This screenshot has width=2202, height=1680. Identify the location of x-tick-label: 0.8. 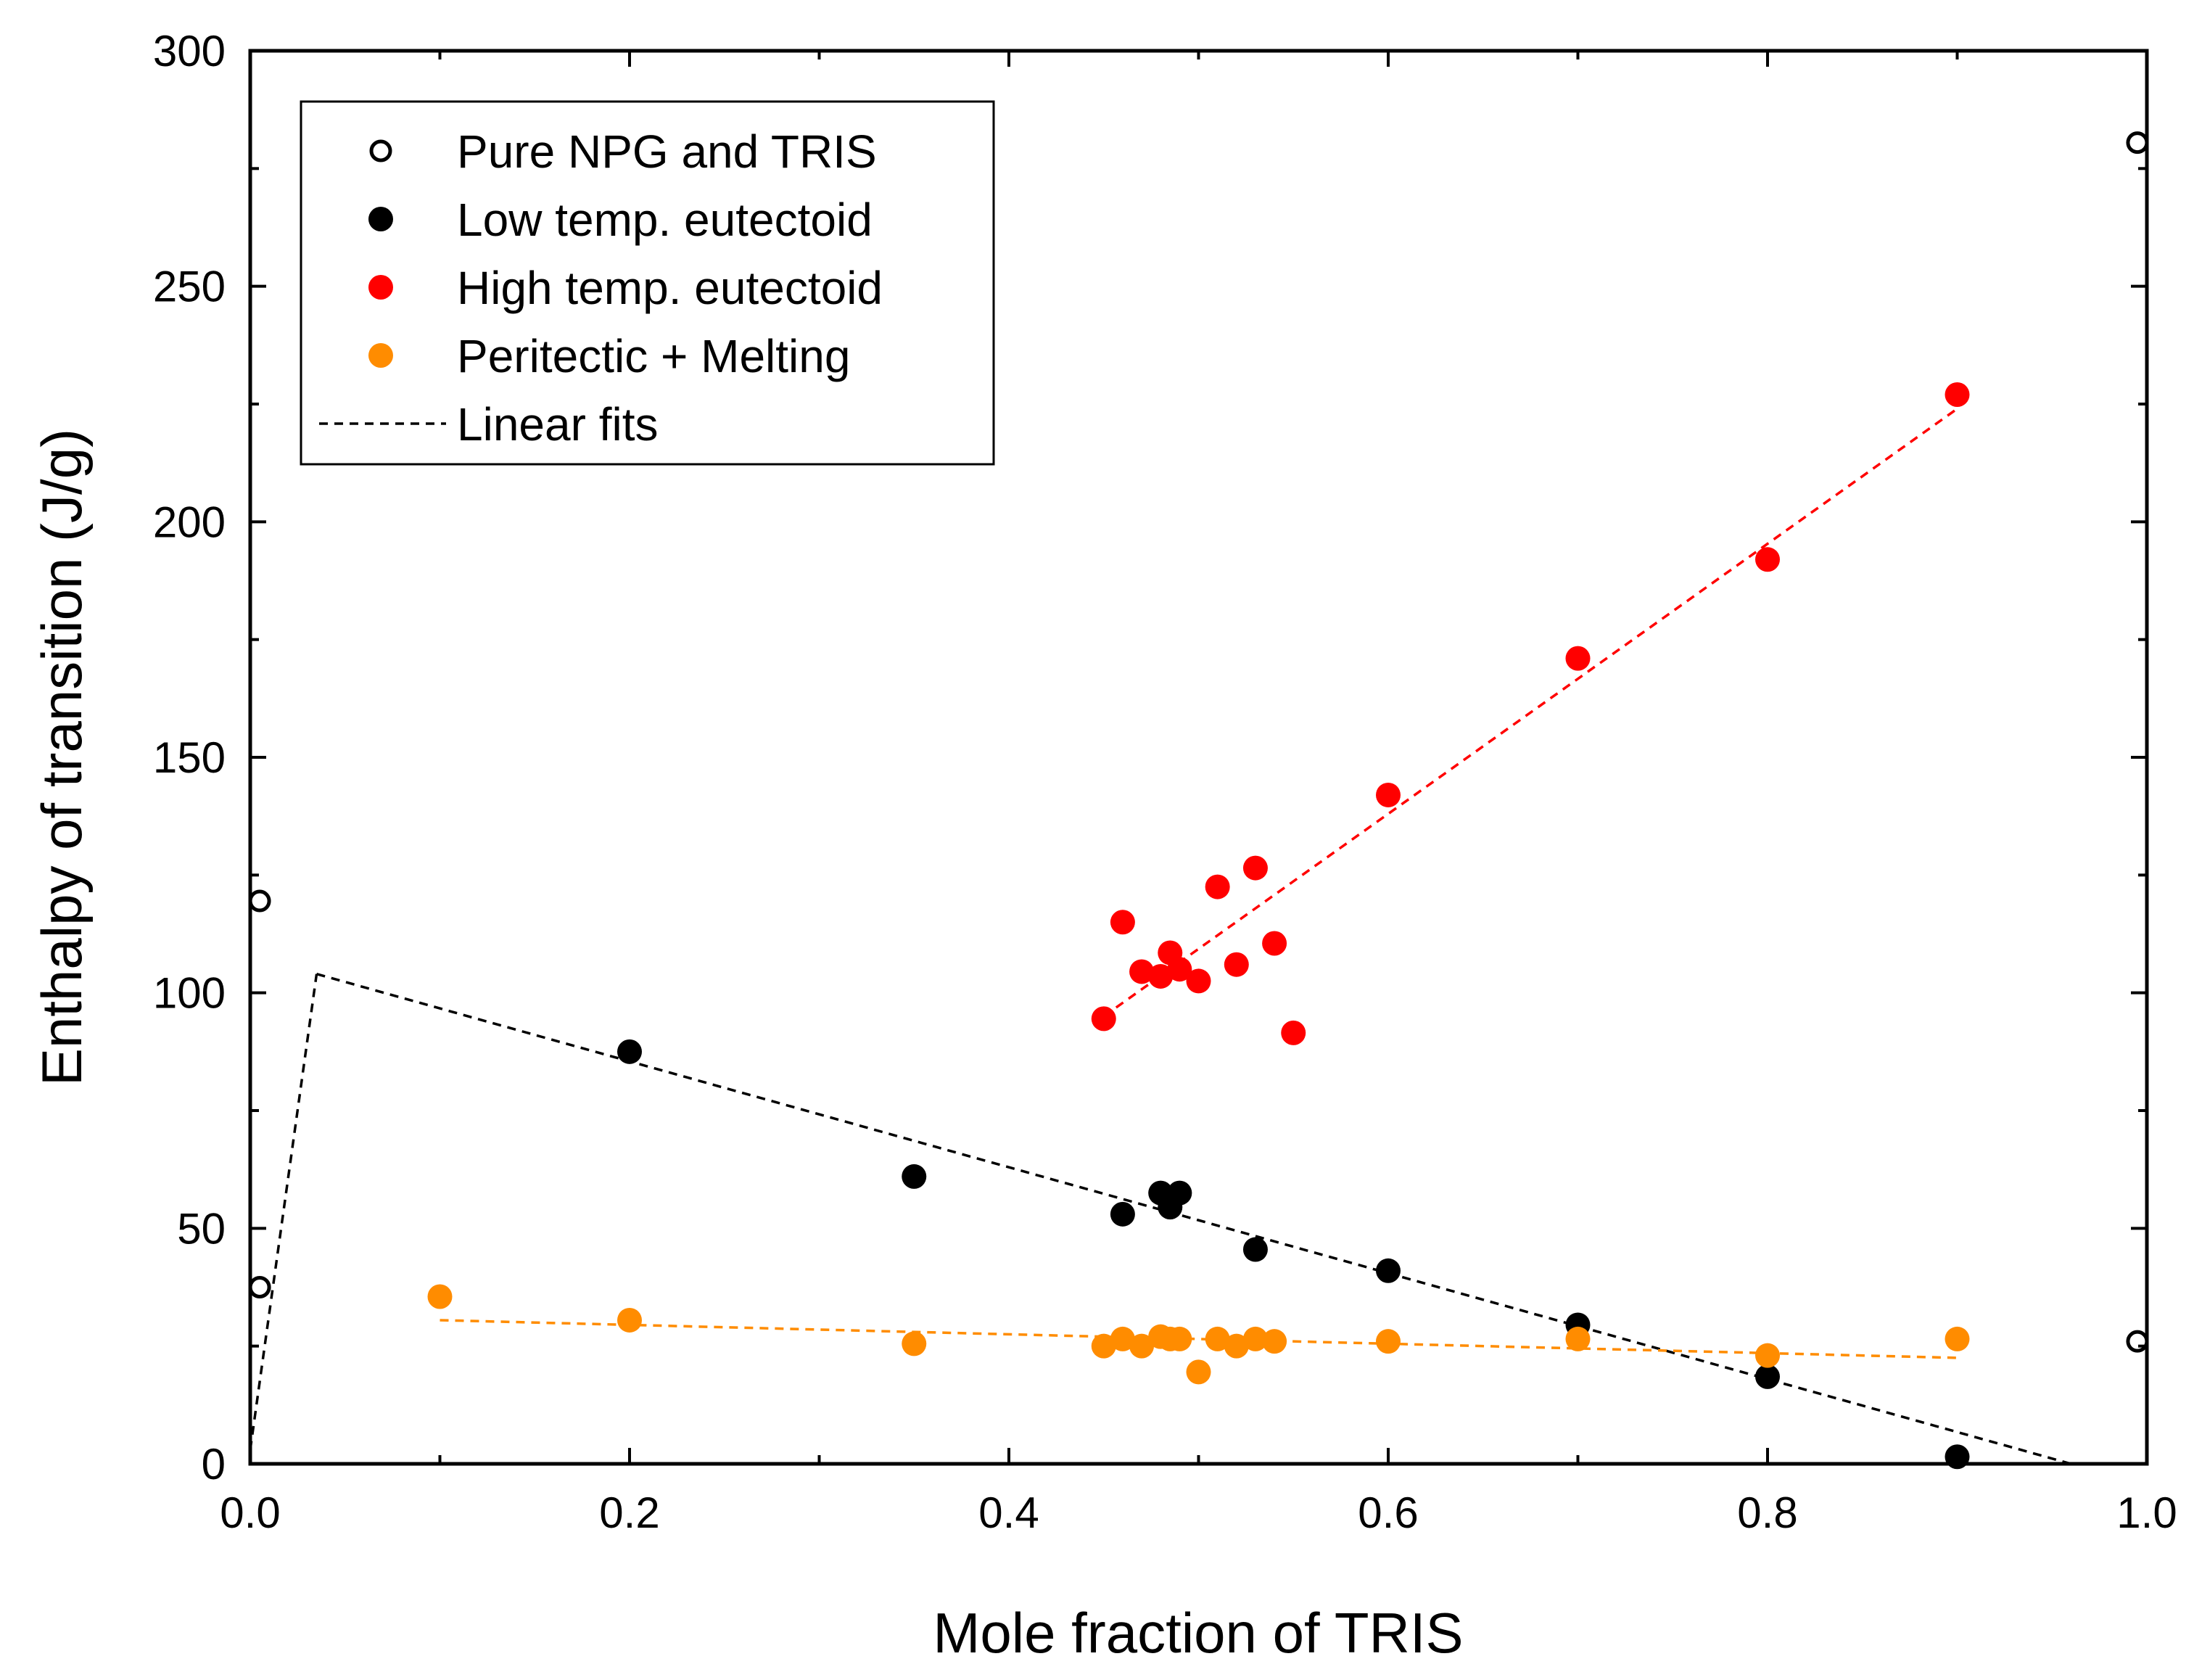
(1767, 1512).